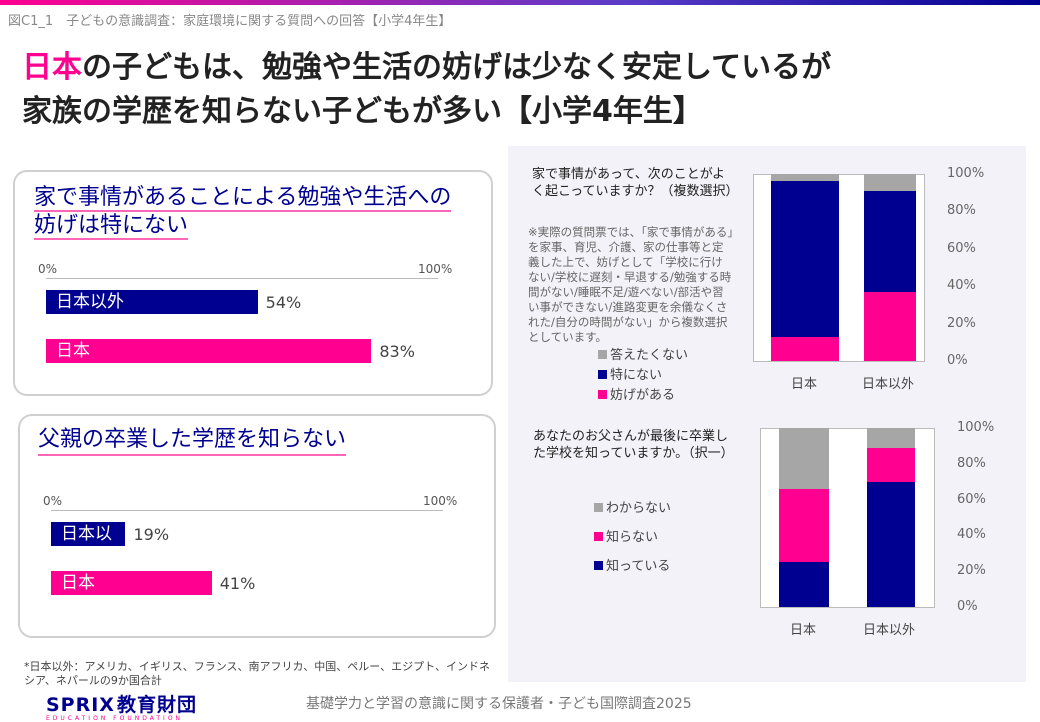 The height and width of the screenshot is (722, 1040). What do you see at coordinates (520, 2) in the screenshot?
I see `top-accent-bar` at bounding box center [520, 2].